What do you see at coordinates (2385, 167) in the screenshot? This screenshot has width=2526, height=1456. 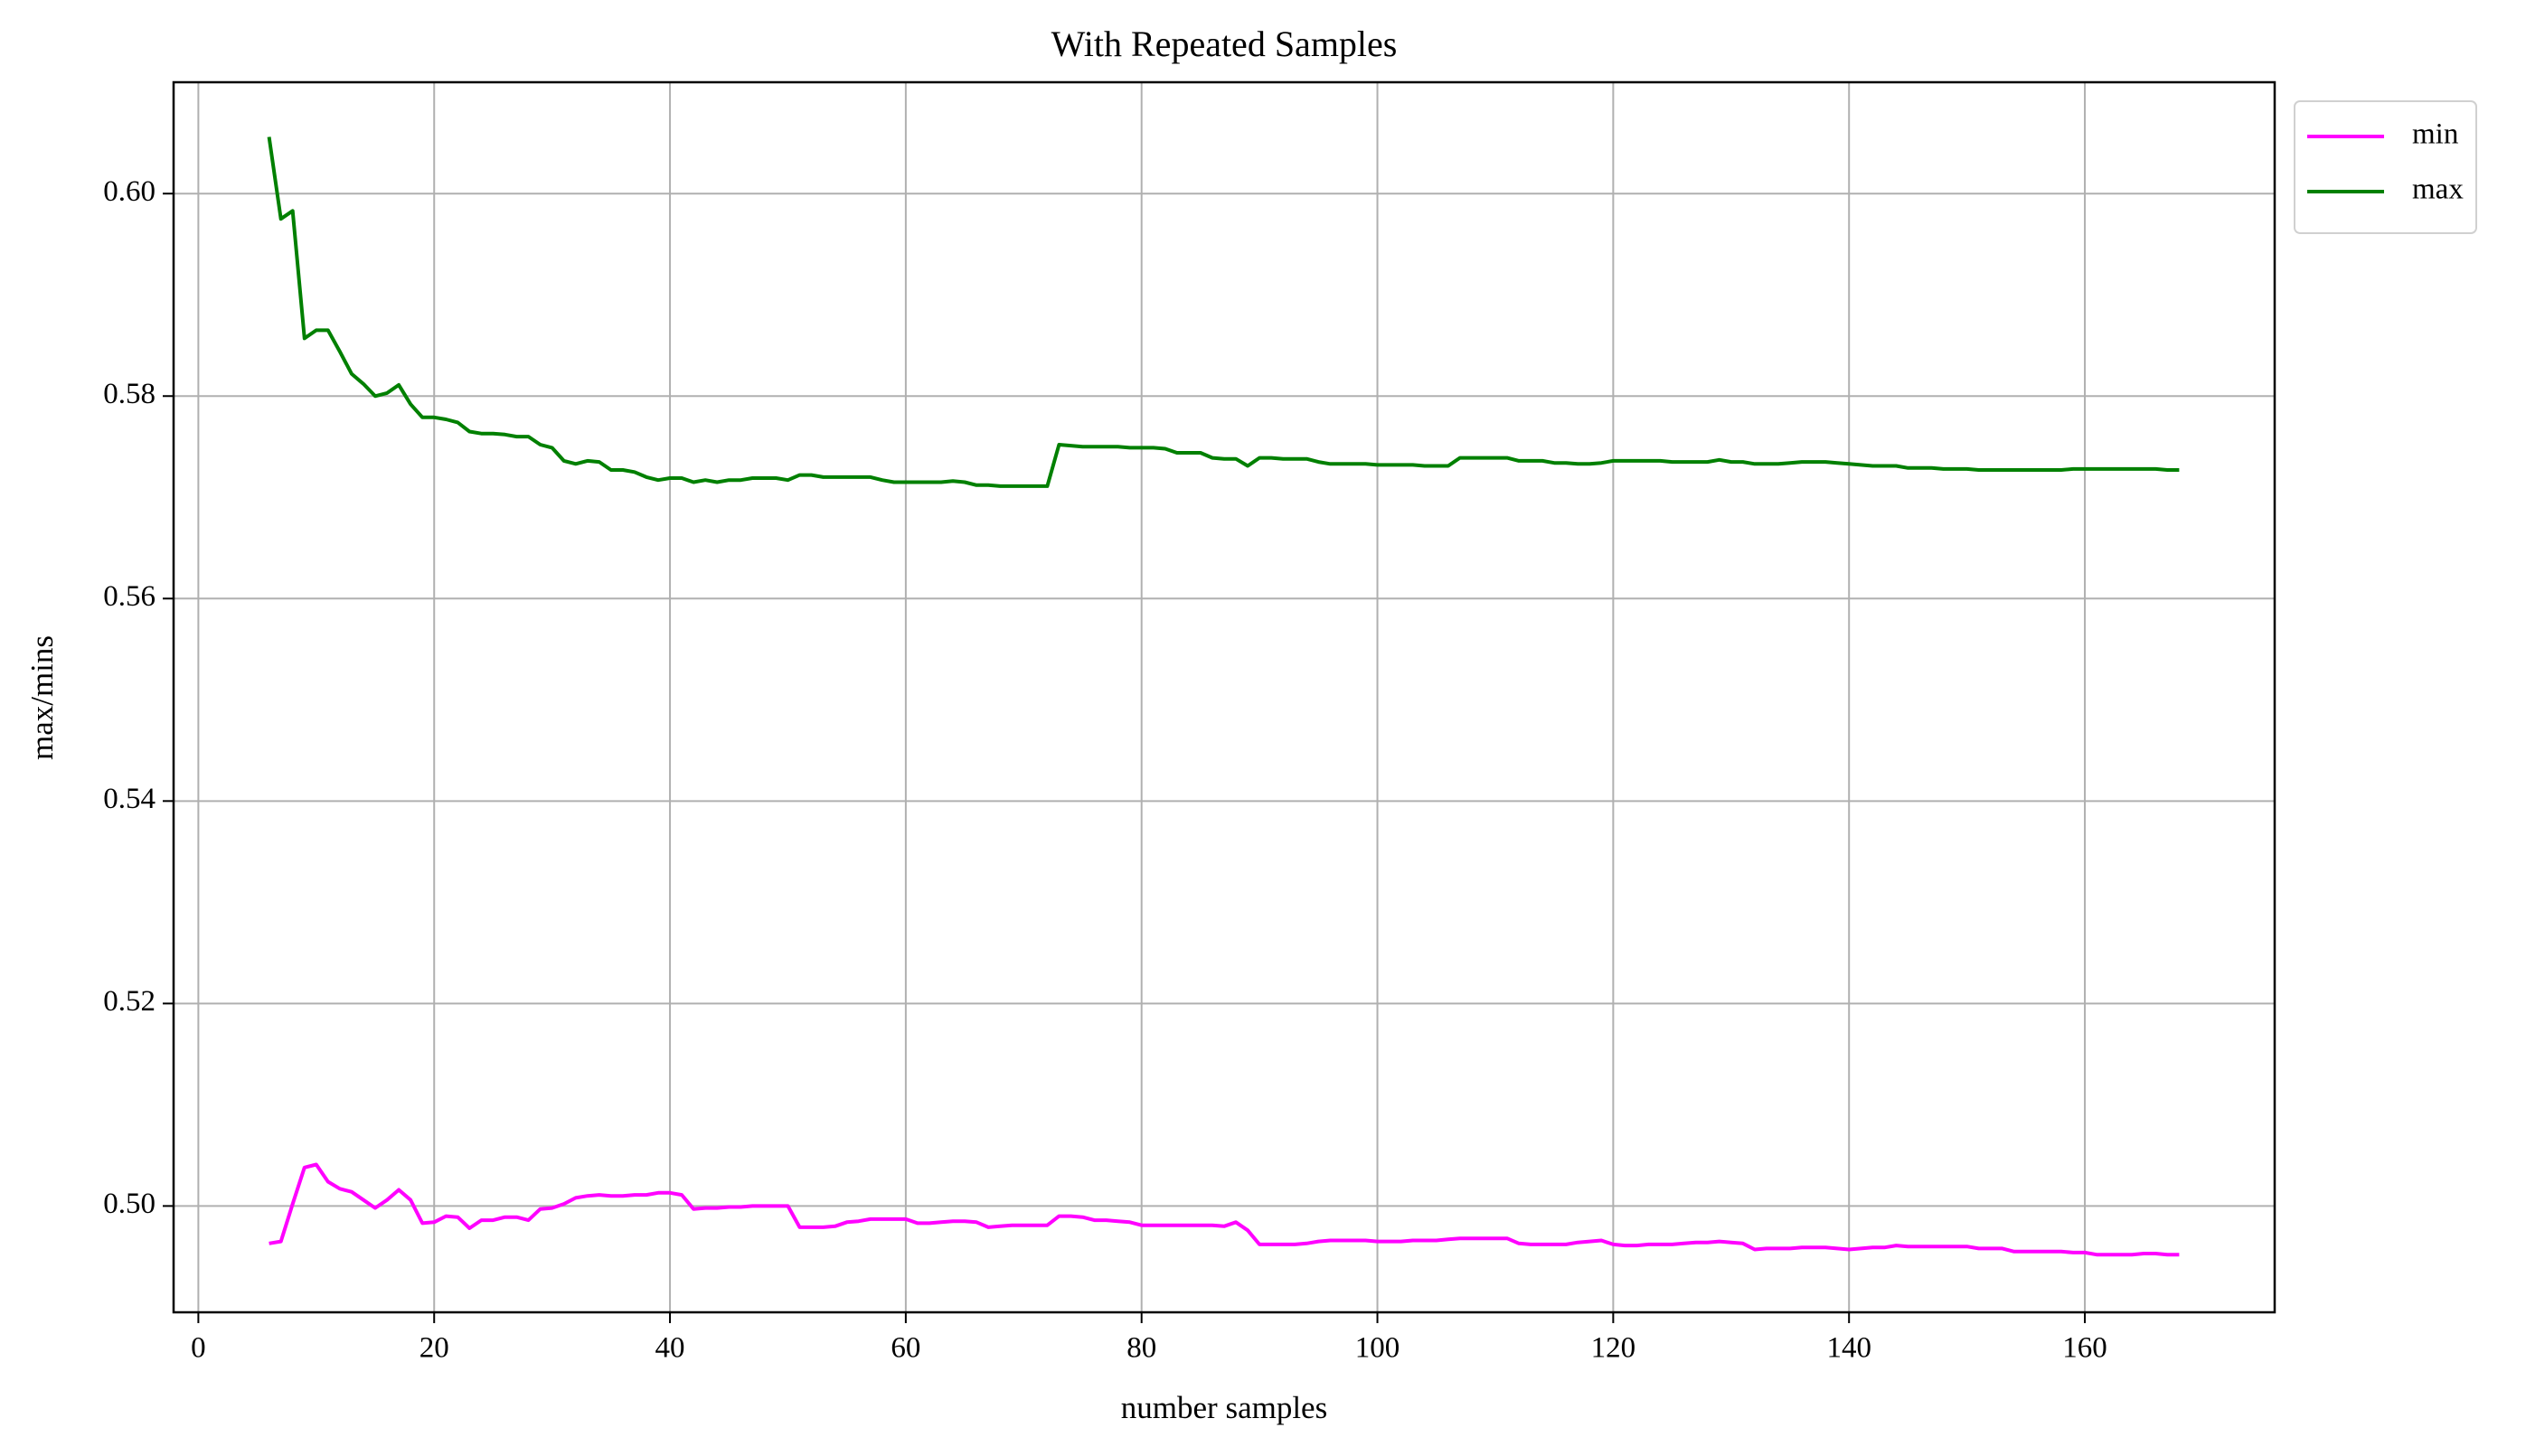 I see `legend-box` at bounding box center [2385, 167].